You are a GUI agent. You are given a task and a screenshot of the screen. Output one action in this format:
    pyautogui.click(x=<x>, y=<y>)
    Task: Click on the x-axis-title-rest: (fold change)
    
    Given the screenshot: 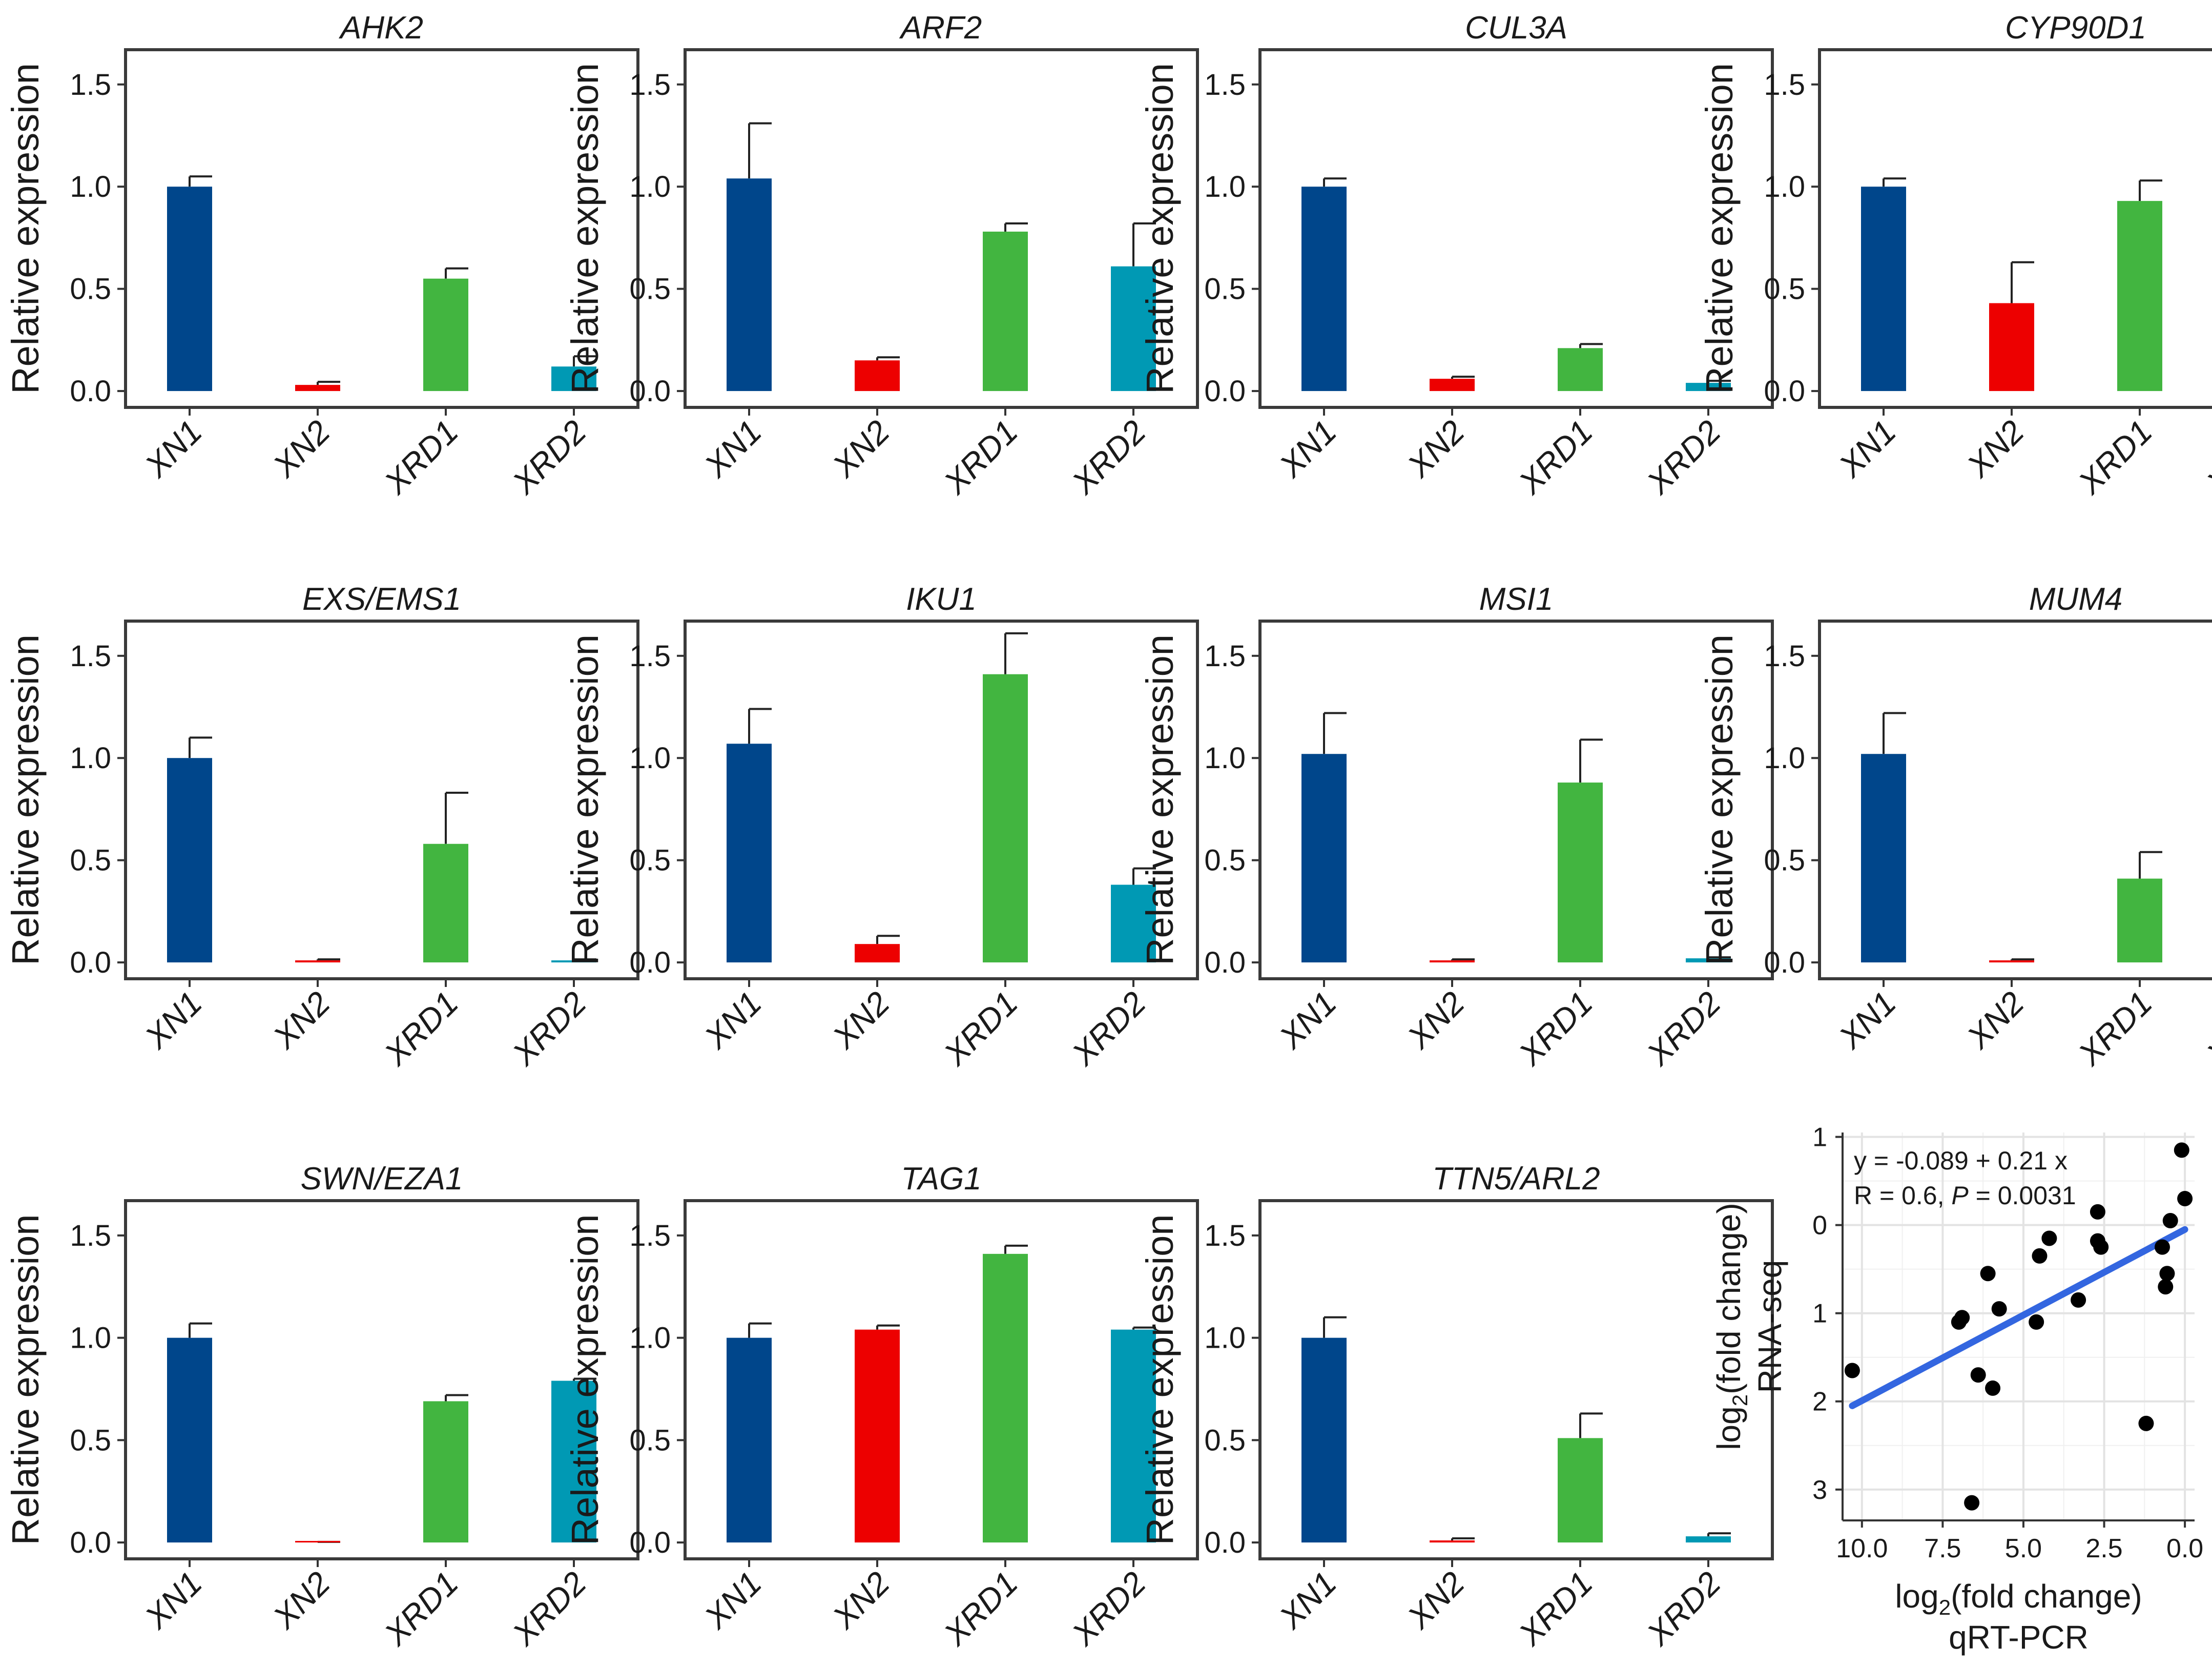 What is the action you would take?
    pyautogui.click(x=2046, y=1597)
    